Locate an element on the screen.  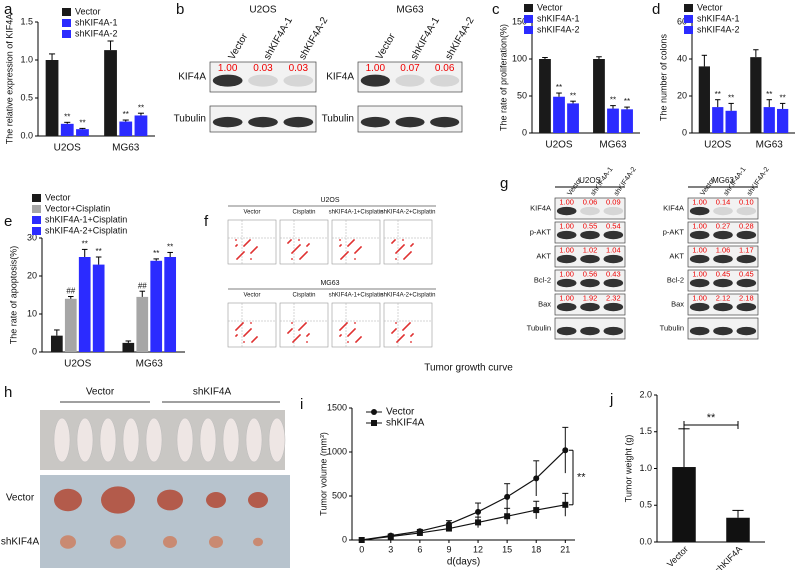
band-value: 0.10 is located at coordinates (746, 202).